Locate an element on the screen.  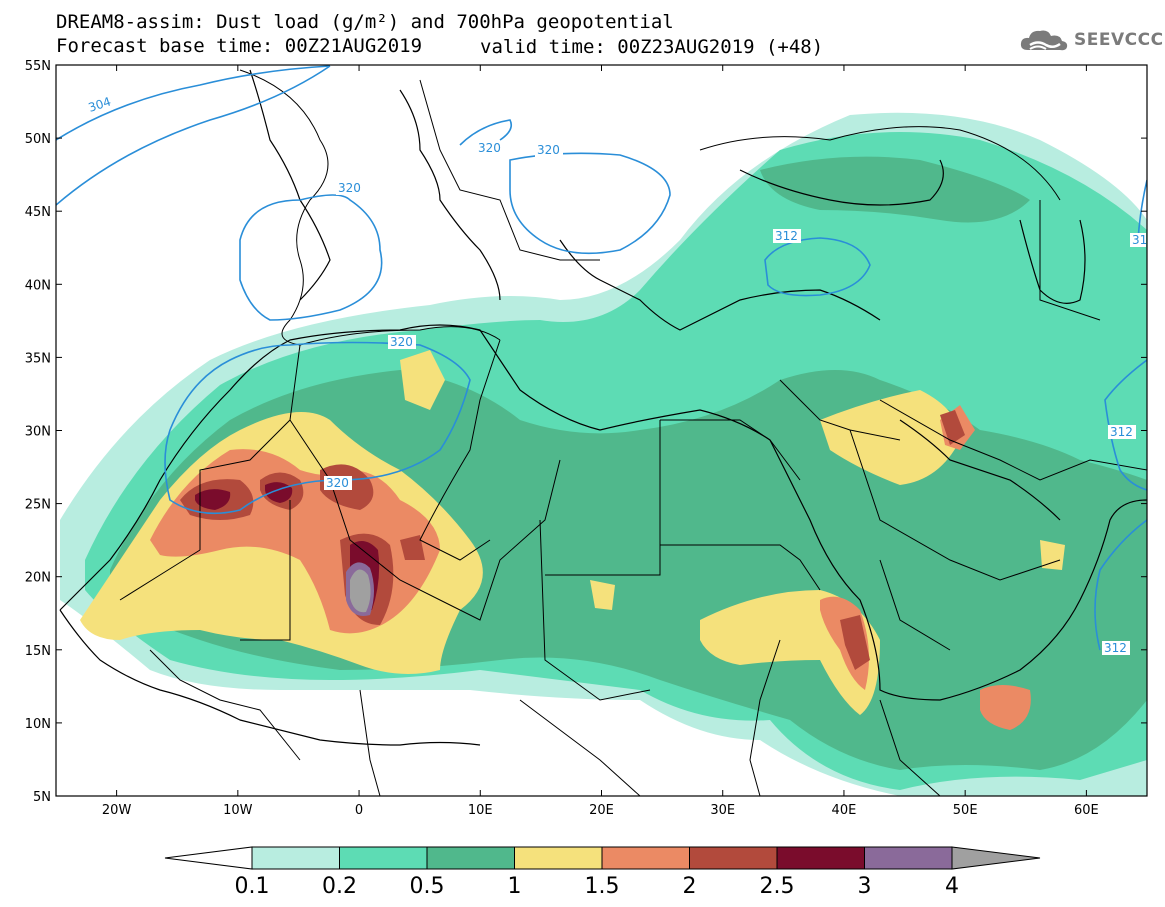
cloud-icon is located at coordinates (1044, 40).